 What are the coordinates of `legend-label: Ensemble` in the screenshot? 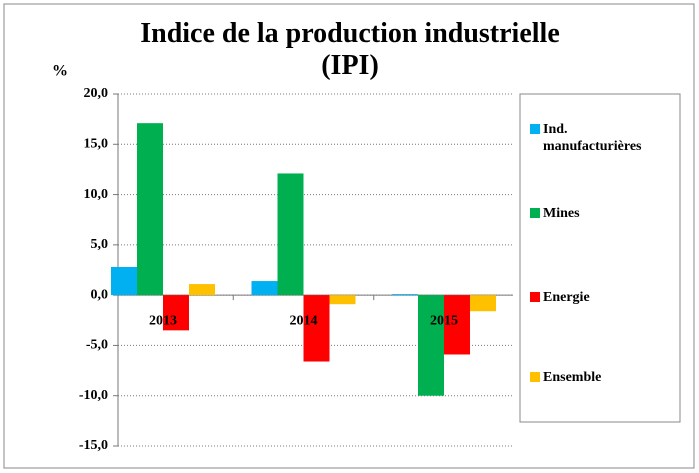 It's located at (572, 377).